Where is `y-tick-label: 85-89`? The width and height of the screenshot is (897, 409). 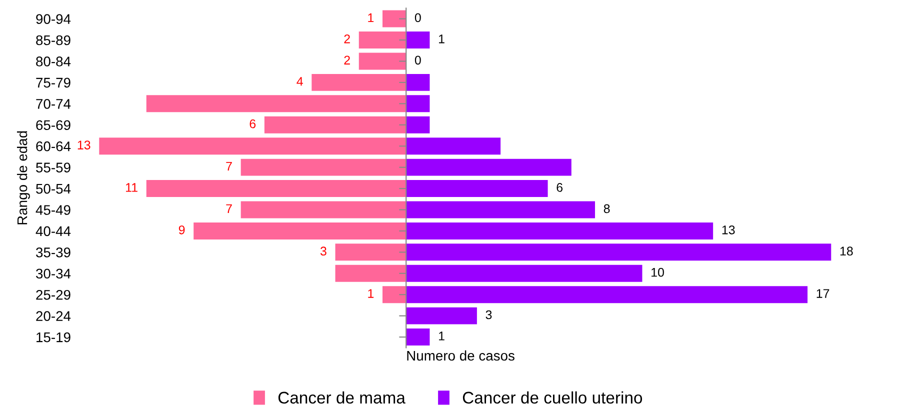
y-tick-label: 85-89 is located at coordinates (53, 40).